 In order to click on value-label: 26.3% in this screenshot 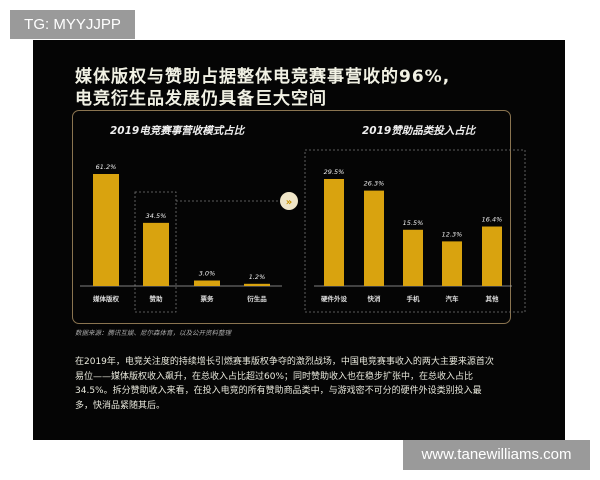, I will do `click(374, 184)`.